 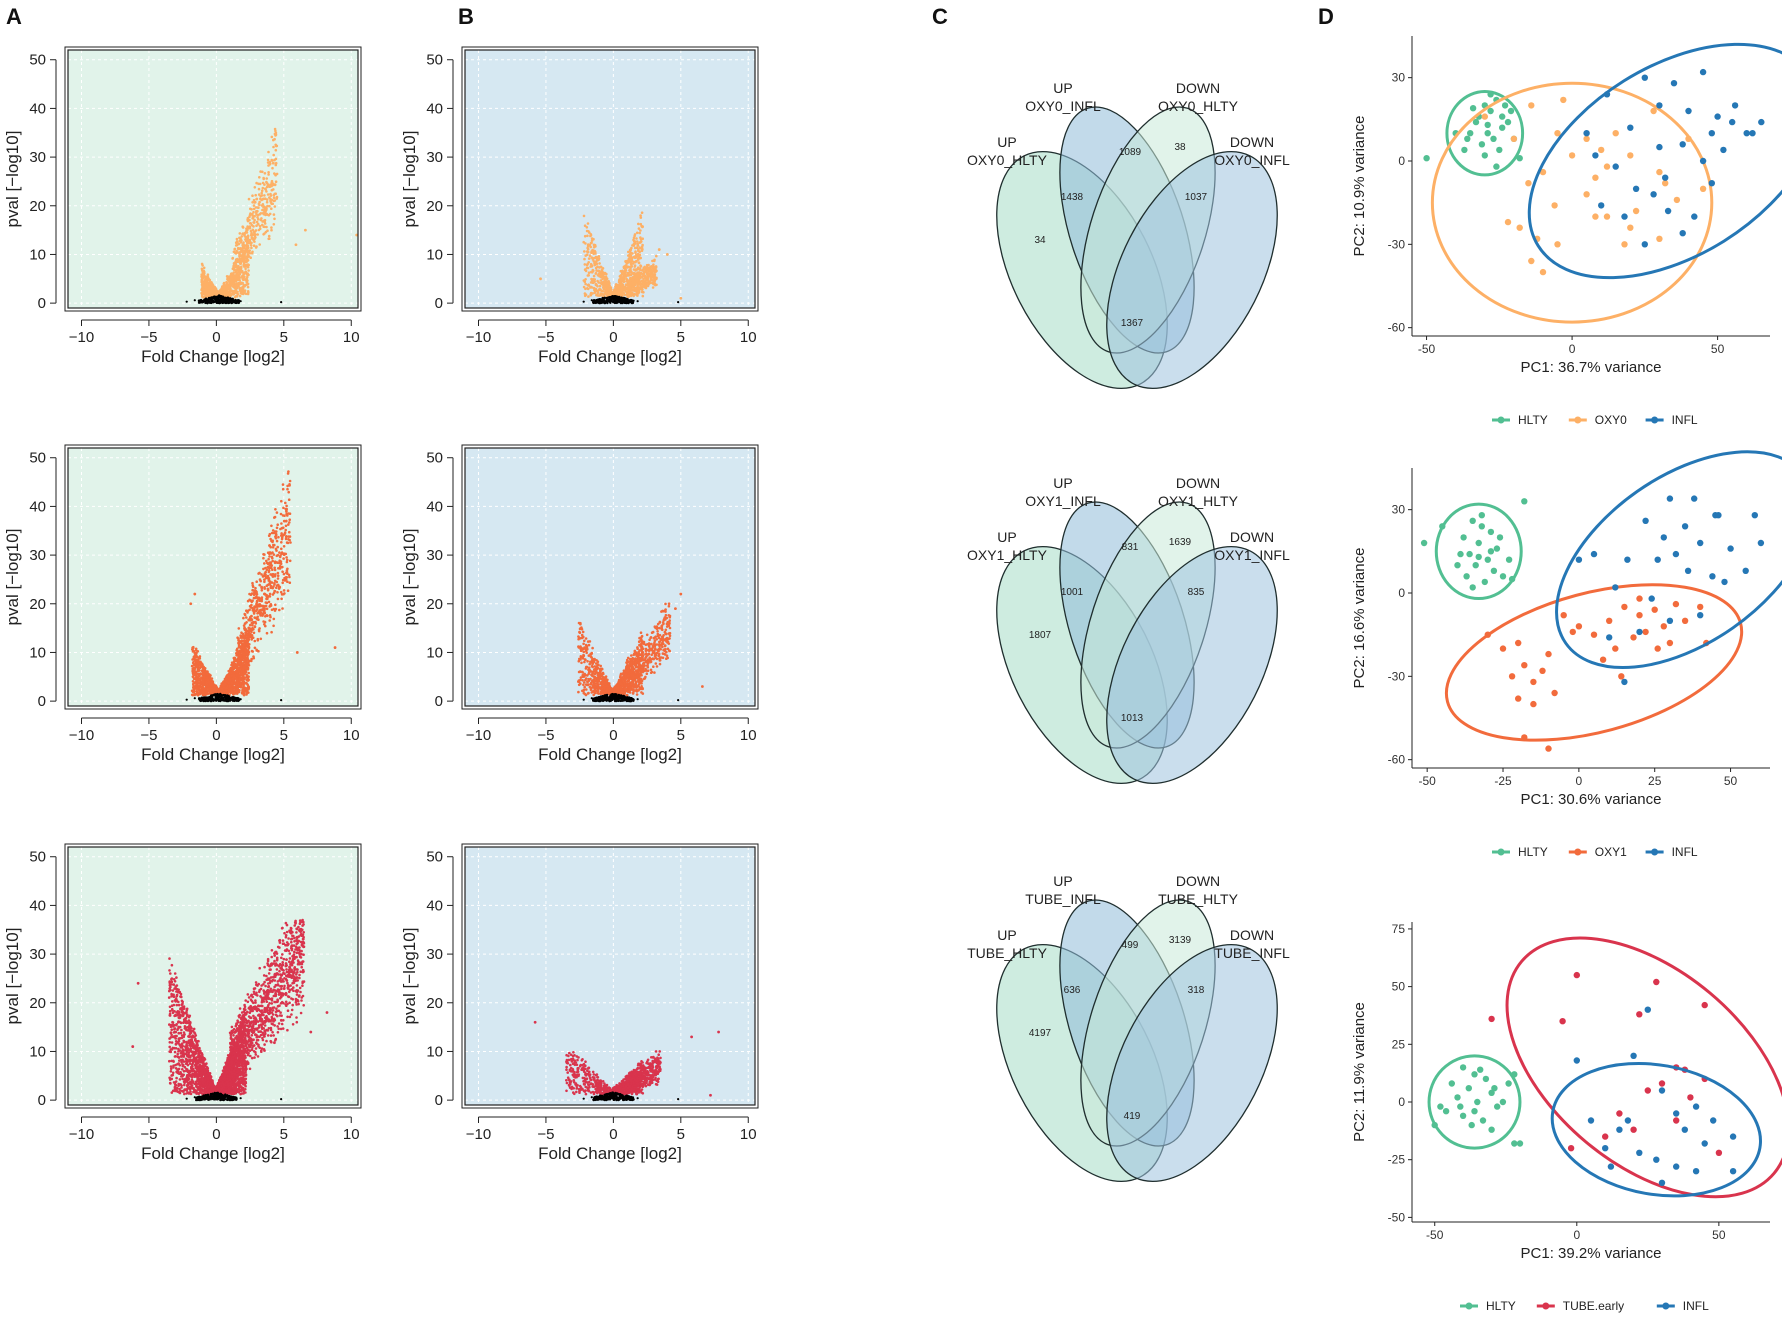 What do you see at coordinates (12, 577) in the screenshot?
I see `y-axis-title: pval [−log10]` at bounding box center [12, 577].